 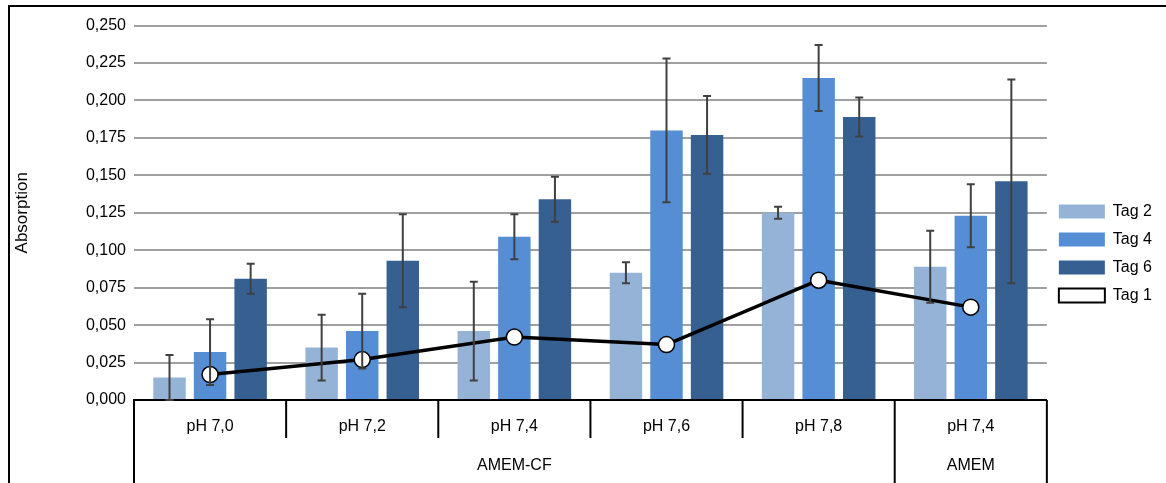 I want to click on legend-label: Tag 6, so click(x=1132, y=266).